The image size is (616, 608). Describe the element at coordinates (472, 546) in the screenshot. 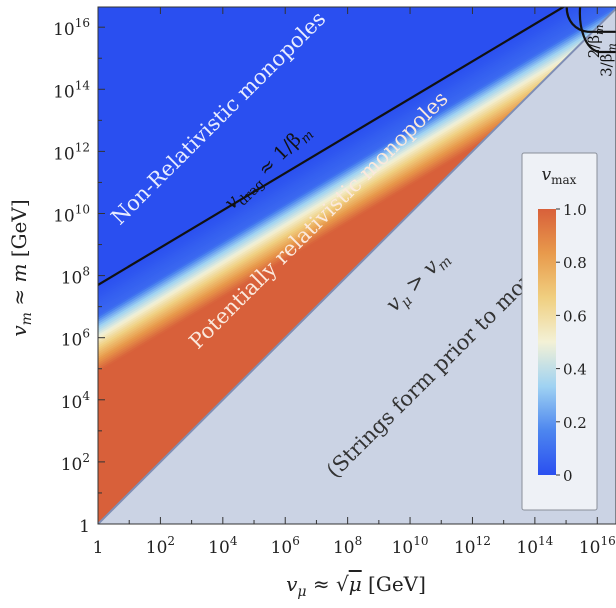

I see `x-tick-label: 10¹²` at that location.